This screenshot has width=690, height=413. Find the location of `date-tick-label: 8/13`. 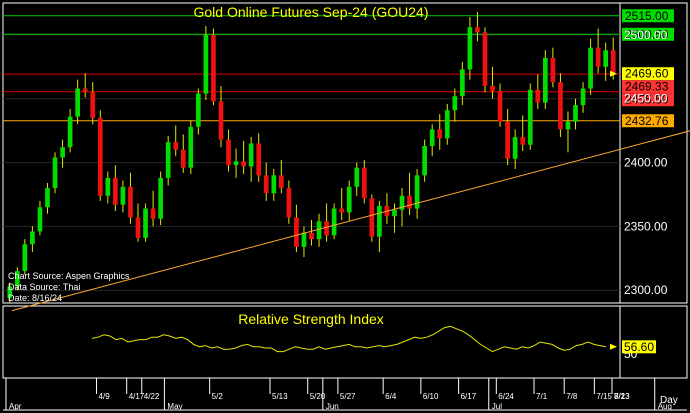

date-tick-label: 8/13 is located at coordinates (622, 396).